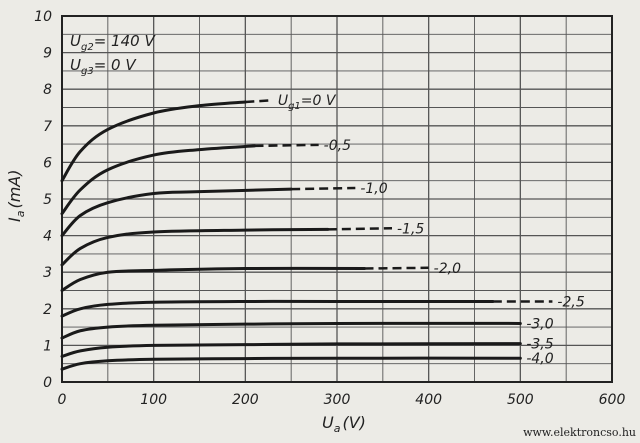 The width and height of the screenshot is (640, 443). I want to click on y-tick-label: 10, so click(43, 17).